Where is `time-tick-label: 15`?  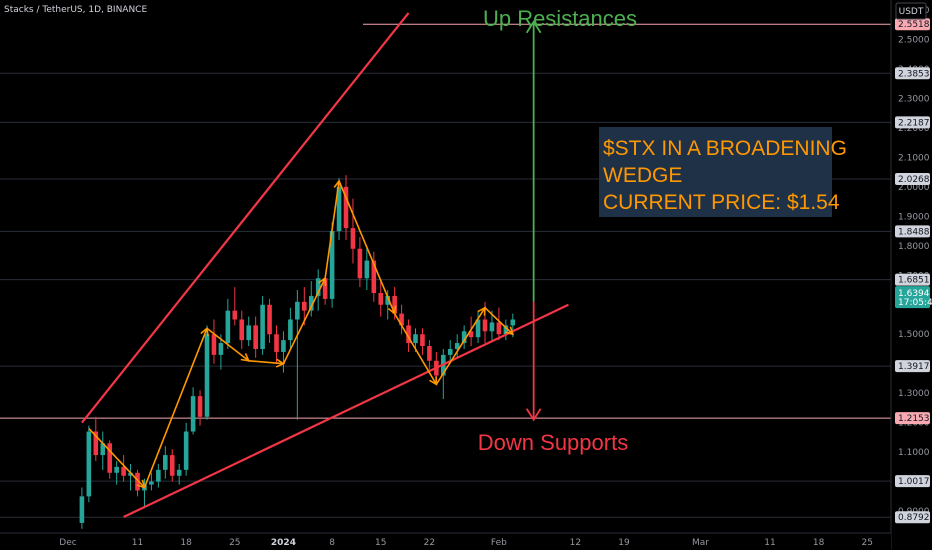
time-tick-label: 15 is located at coordinates (380, 543).